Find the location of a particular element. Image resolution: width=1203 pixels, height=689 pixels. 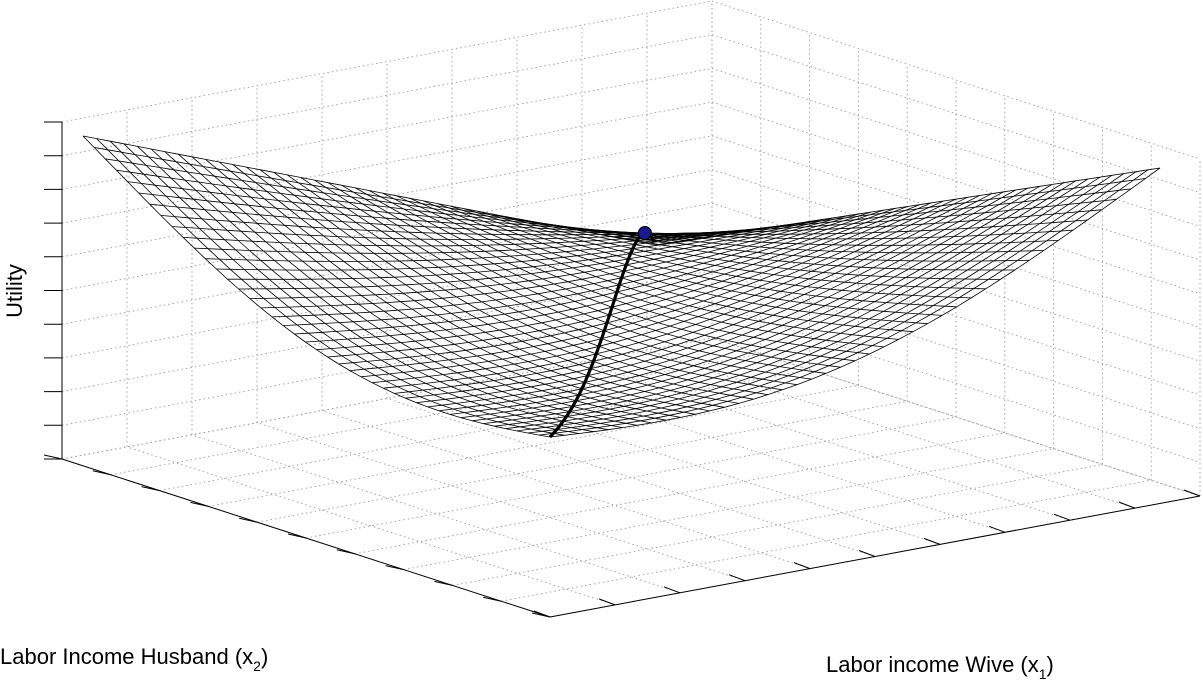

optimum-marker is located at coordinates (645, 233).